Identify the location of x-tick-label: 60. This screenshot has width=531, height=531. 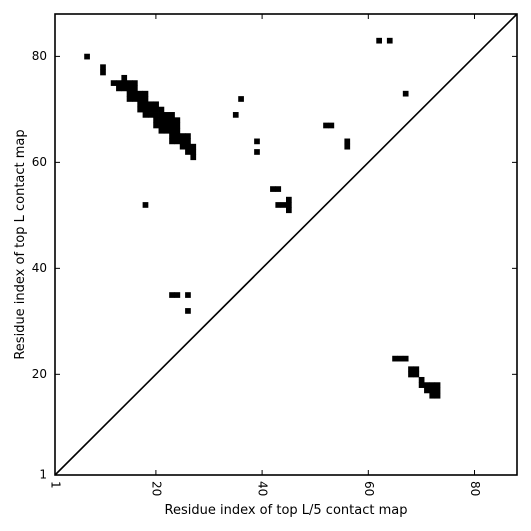
(369, 488).